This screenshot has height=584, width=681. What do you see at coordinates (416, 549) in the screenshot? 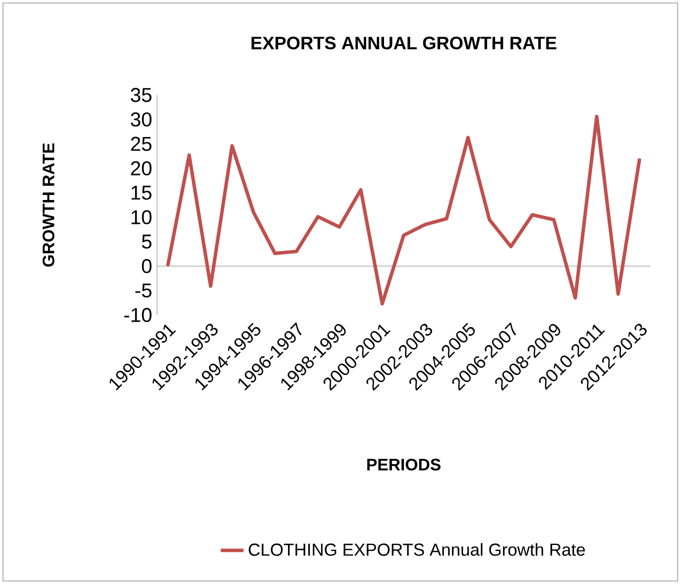
I see `legend-label: CLOTHING EXPORTS Annual Growth Rate` at bounding box center [416, 549].